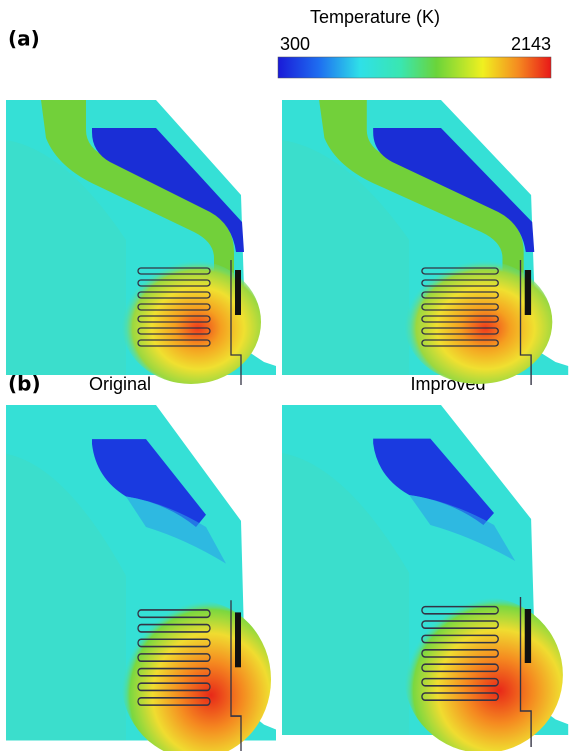 This screenshot has width=576, height=751. I want to click on column-label: Original, so click(120, 384).